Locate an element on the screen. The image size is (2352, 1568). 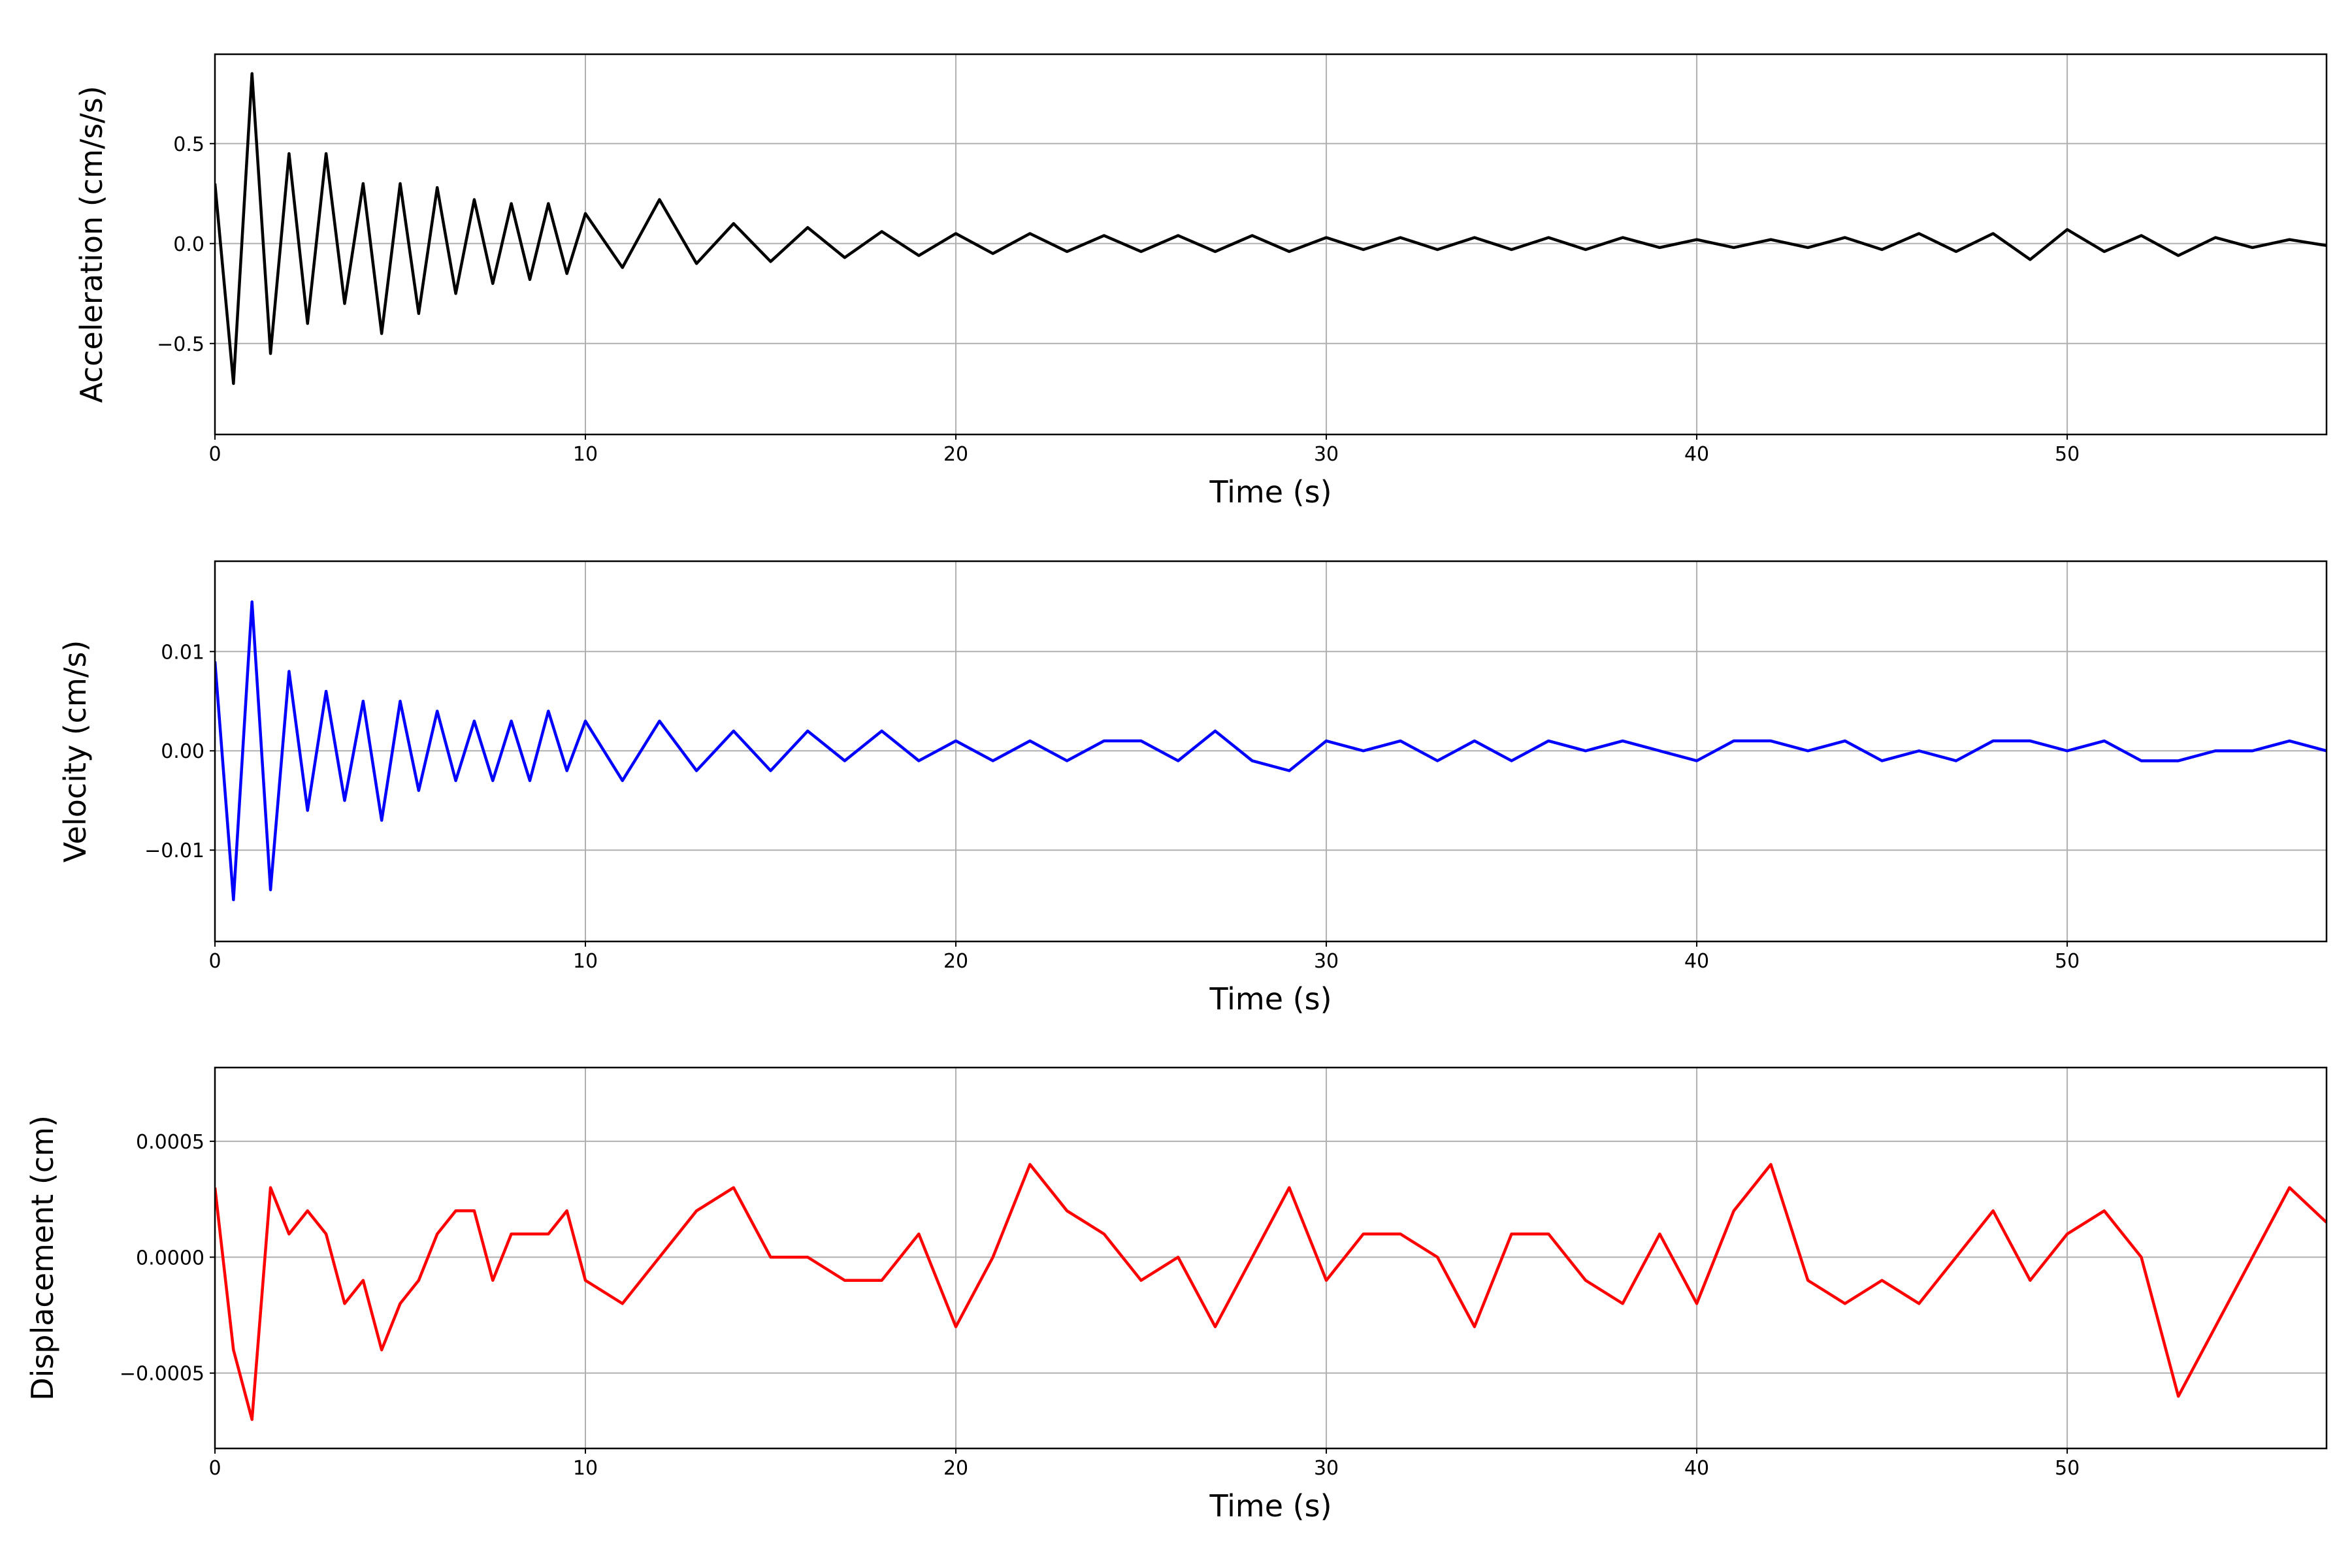
y-tick-label: 0.01 is located at coordinates (182, 652).